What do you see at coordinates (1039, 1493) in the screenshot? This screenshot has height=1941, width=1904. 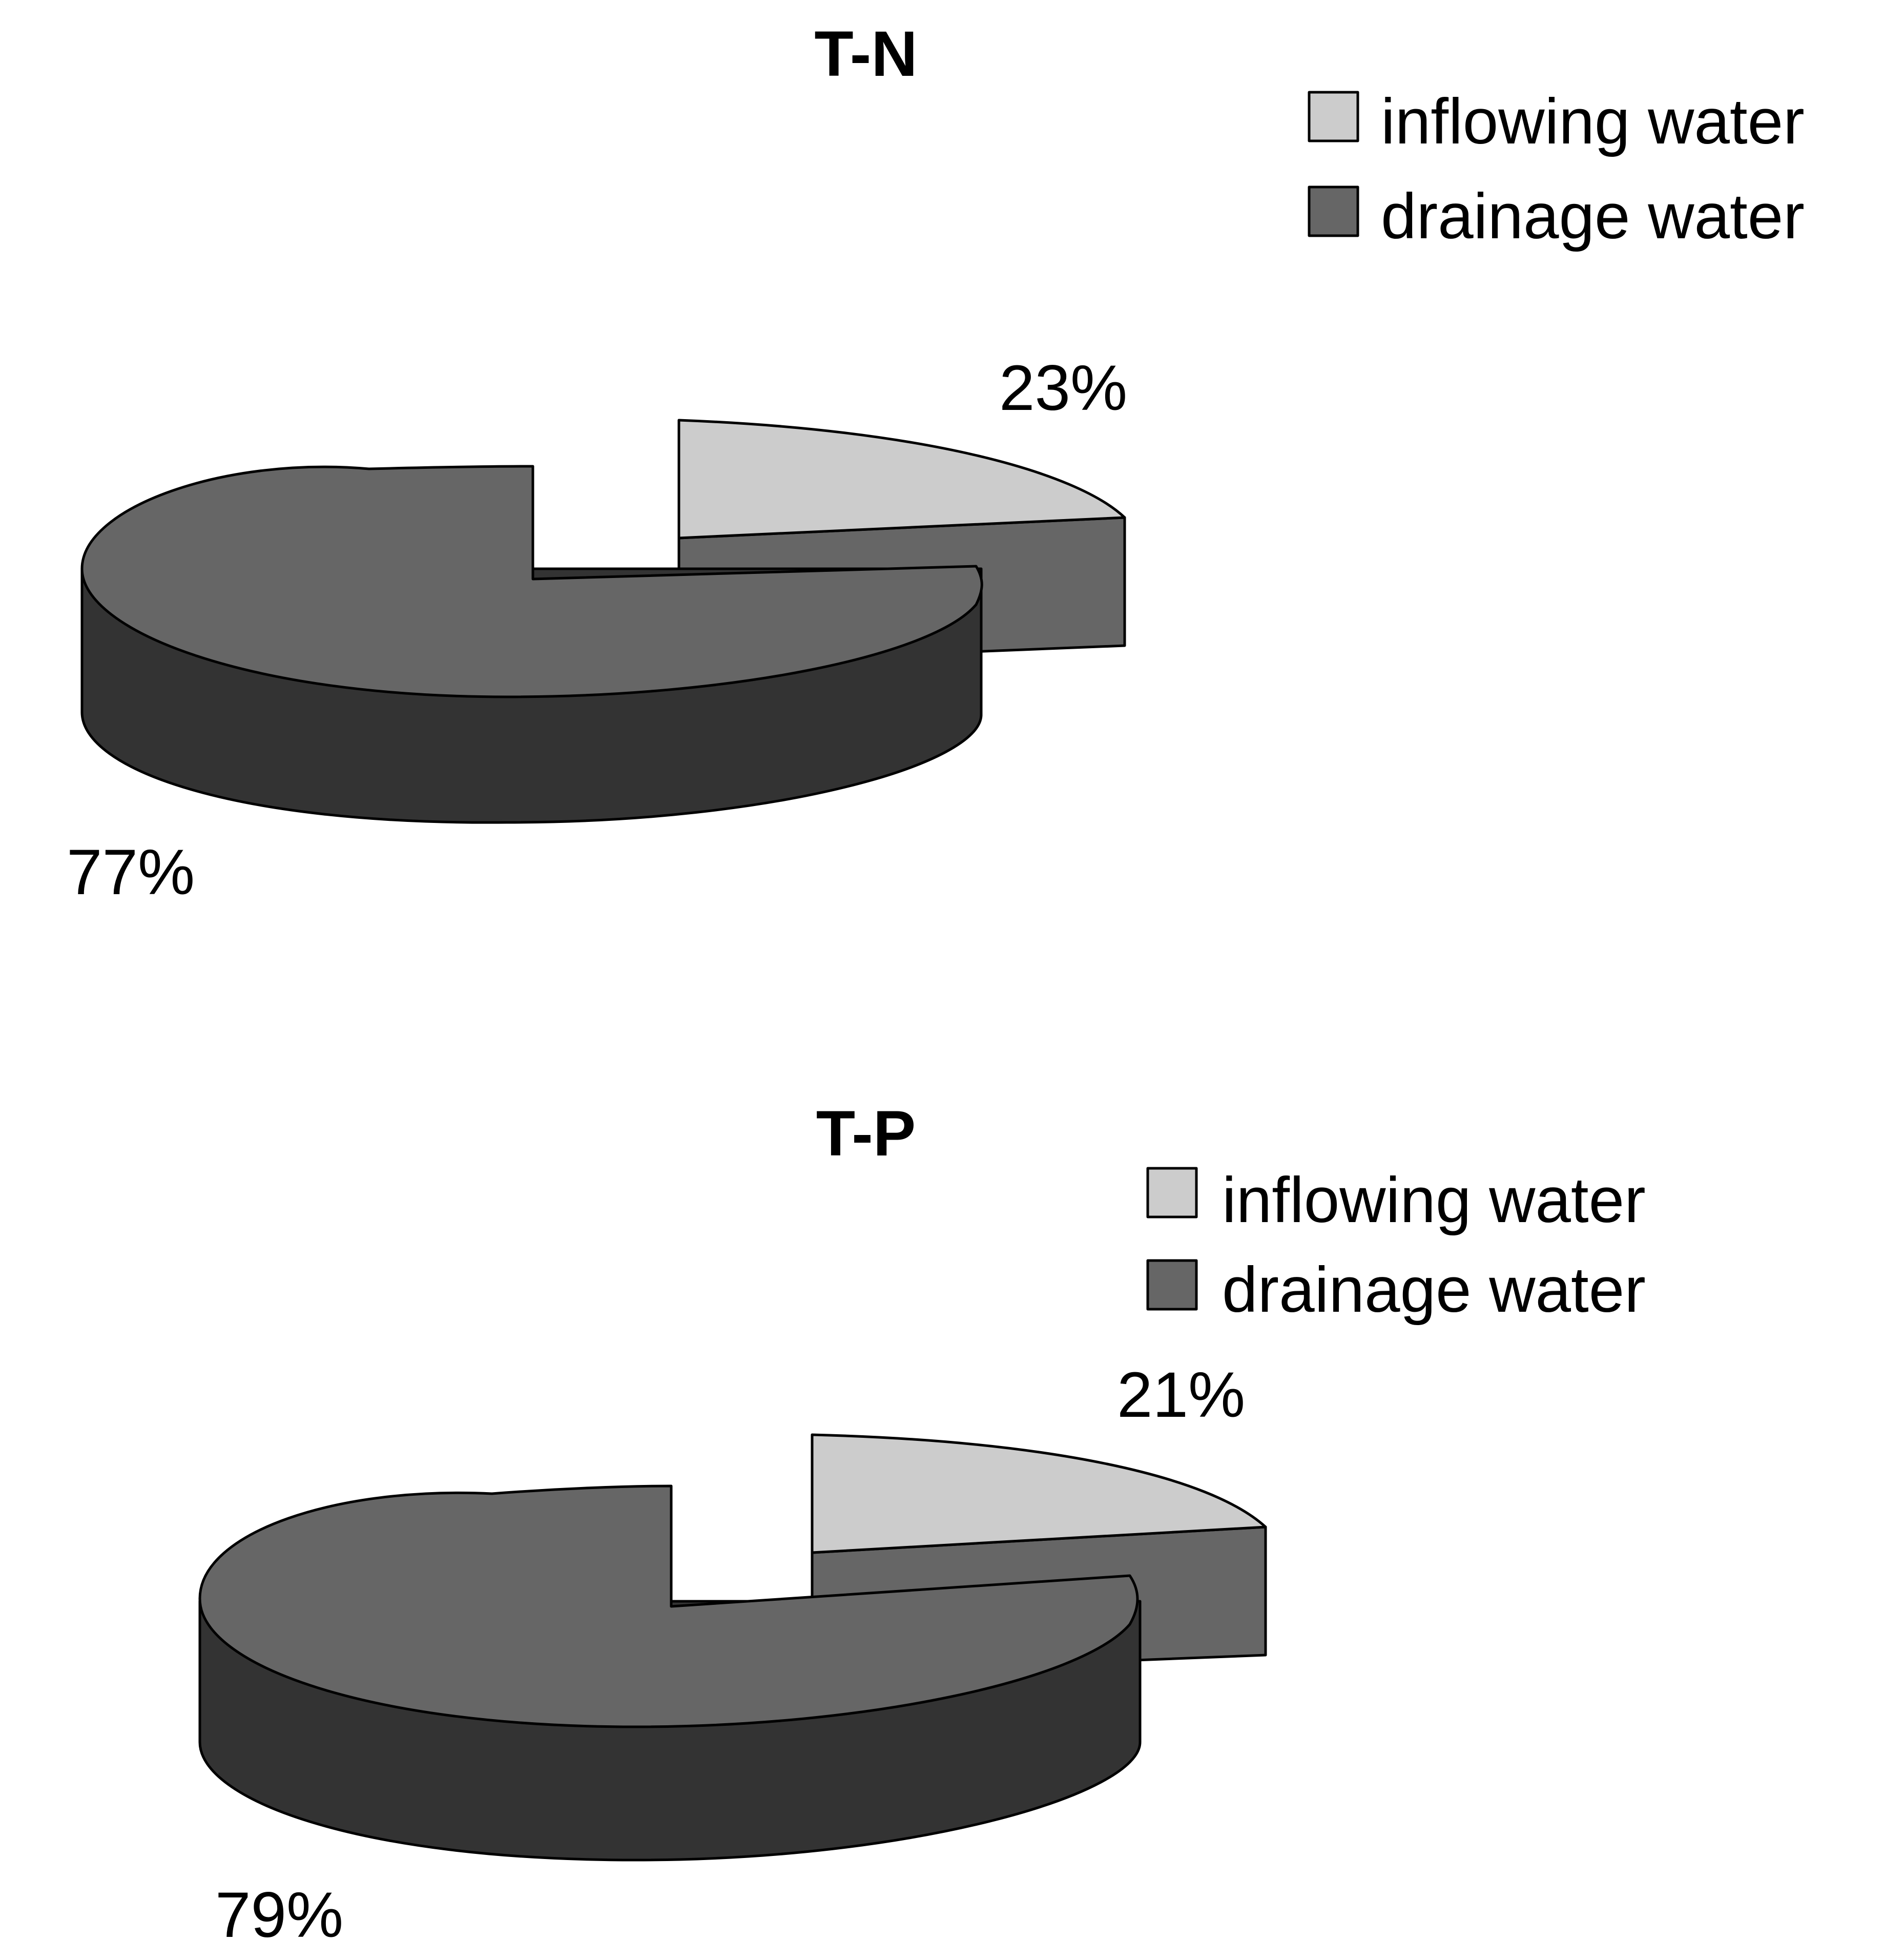 I see `chart-tp-slice-inflowing-top` at bounding box center [1039, 1493].